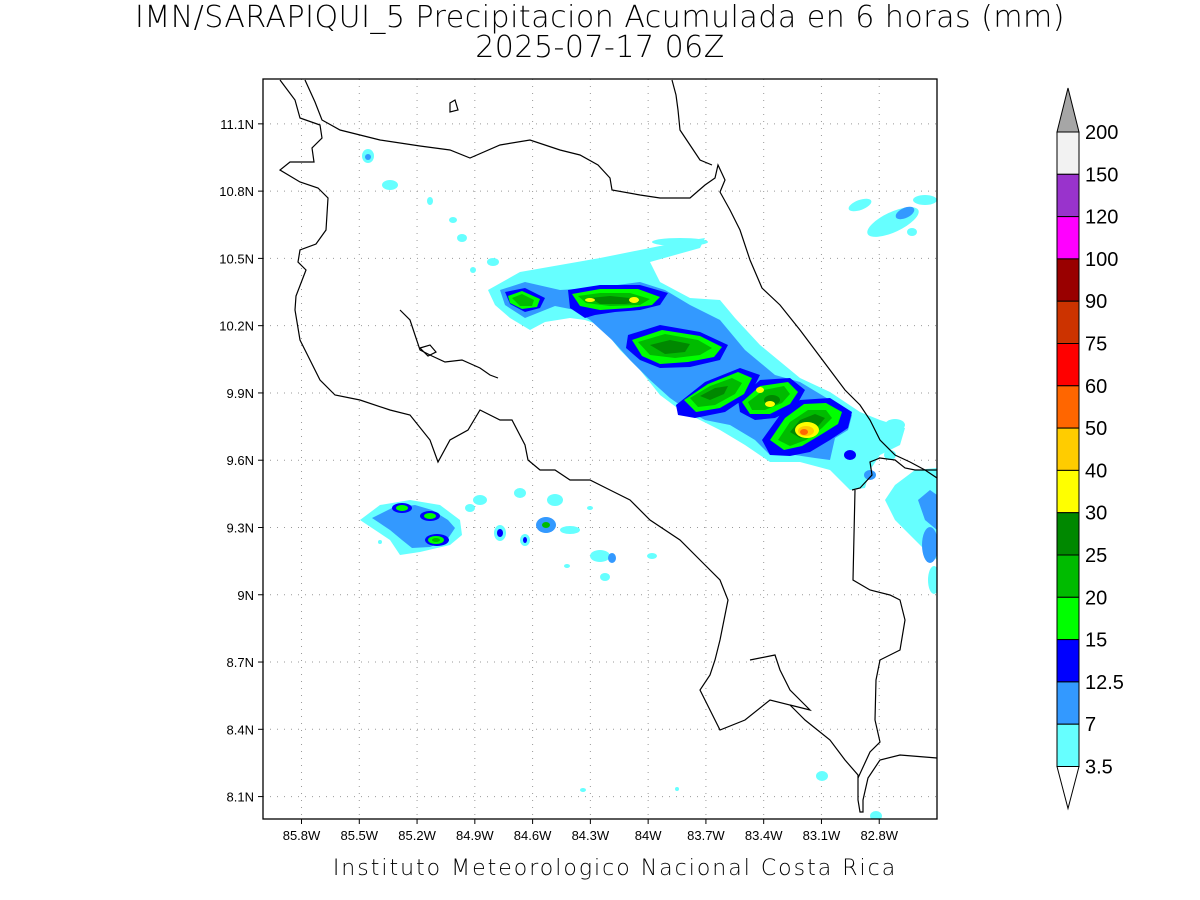 The width and height of the screenshot is (1200, 900). What do you see at coordinates (696, 364) in the screenshot?
I see `precip-main-band` at bounding box center [696, 364].